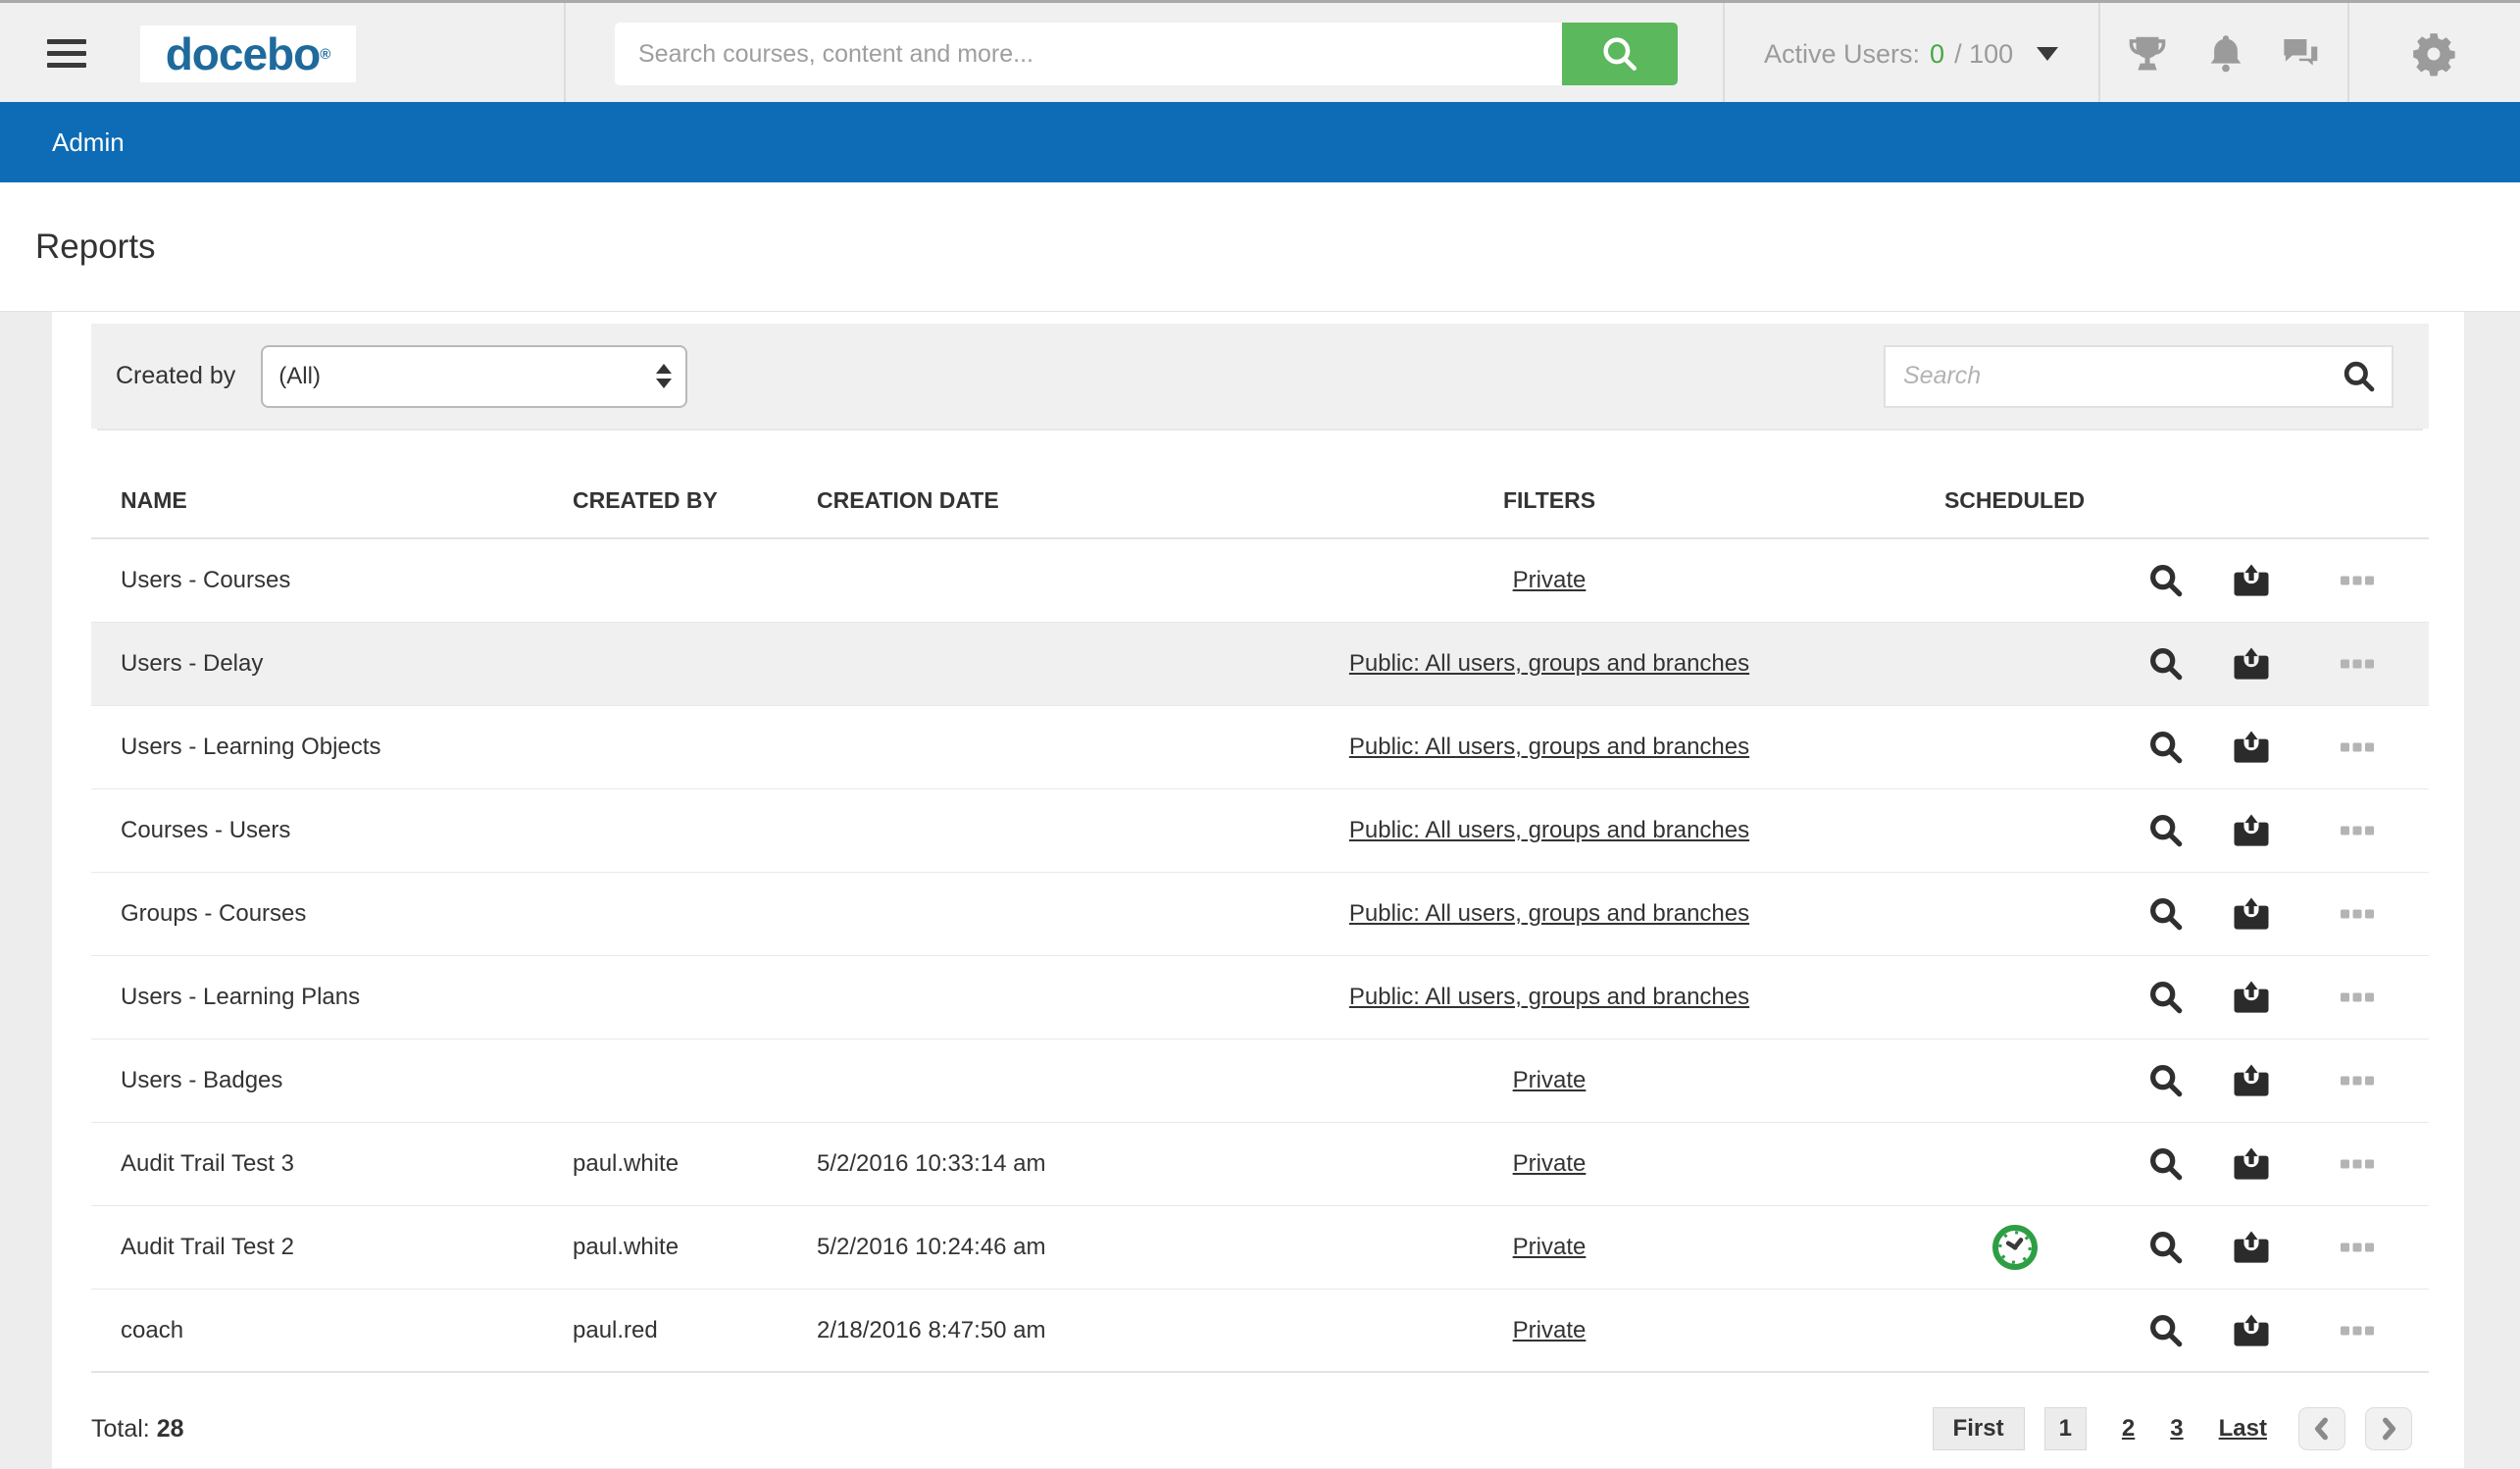 The height and width of the screenshot is (1469, 2520). What do you see at coordinates (474, 376) in the screenshot?
I see `created-by-select: (All)` at bounding box center [474, 376].